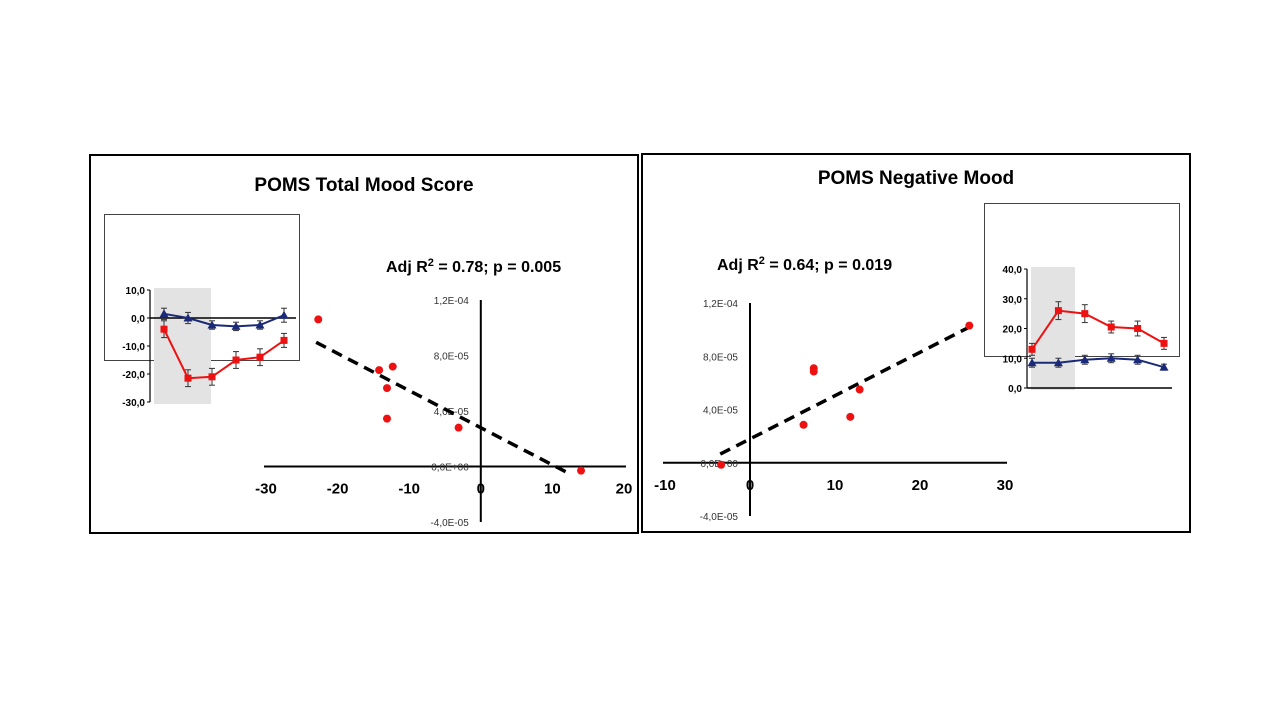  Describe the element at coordinates (1013, 270) in the screenshot. I see `inset-y-tick-label: 40,0` at that location.